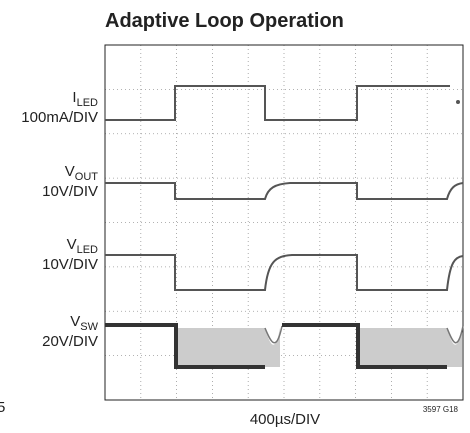 The height and width of the screenshot is (433, 470). What do you see at coordinates (89, 327) in the screenshot?
I see `channel-subscript: SW` at bounding box center [89, 327].